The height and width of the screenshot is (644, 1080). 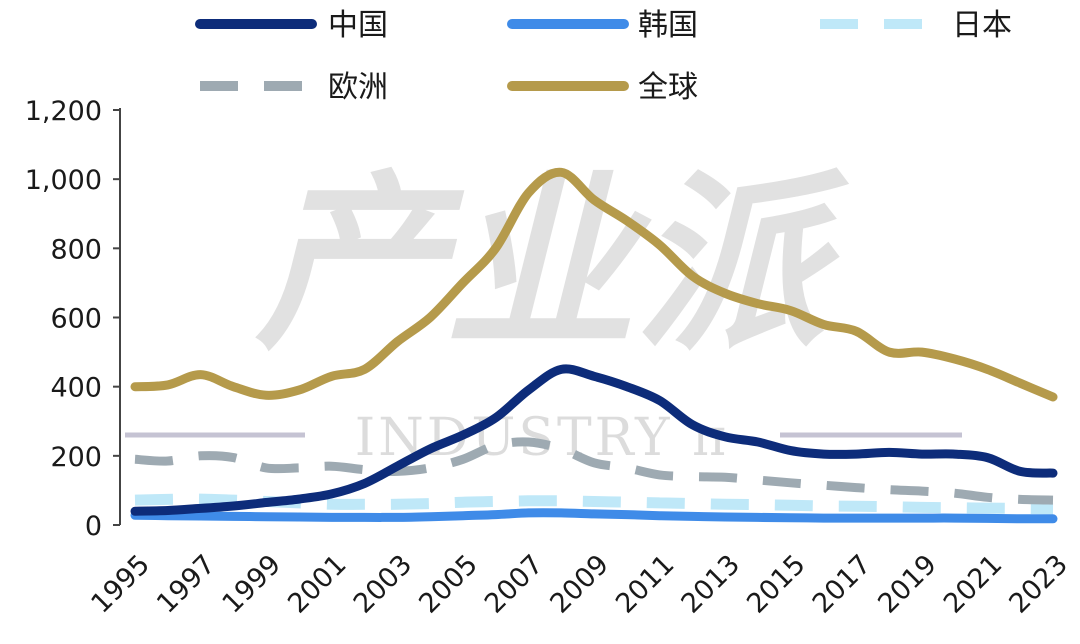 What do you see at coordinates (842, 584) in the screenshot?
I see `x-tick-label: 2017` at bounding box center [842, 584].